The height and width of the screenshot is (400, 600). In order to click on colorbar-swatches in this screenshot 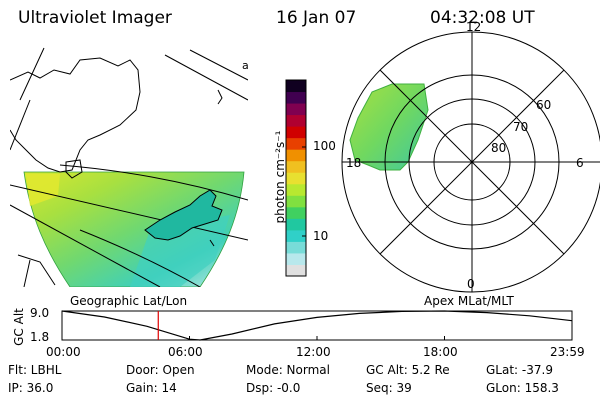, I will do `click(296, 178)`.